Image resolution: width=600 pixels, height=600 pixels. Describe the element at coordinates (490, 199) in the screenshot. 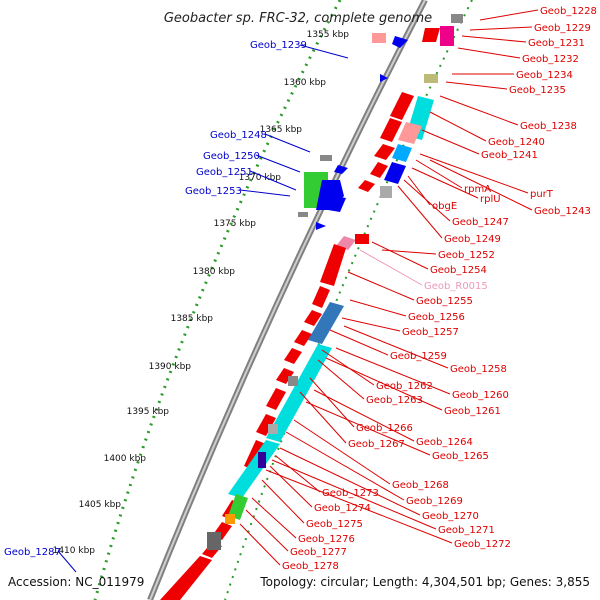

I see `gene-label-right: rplU` at that location.